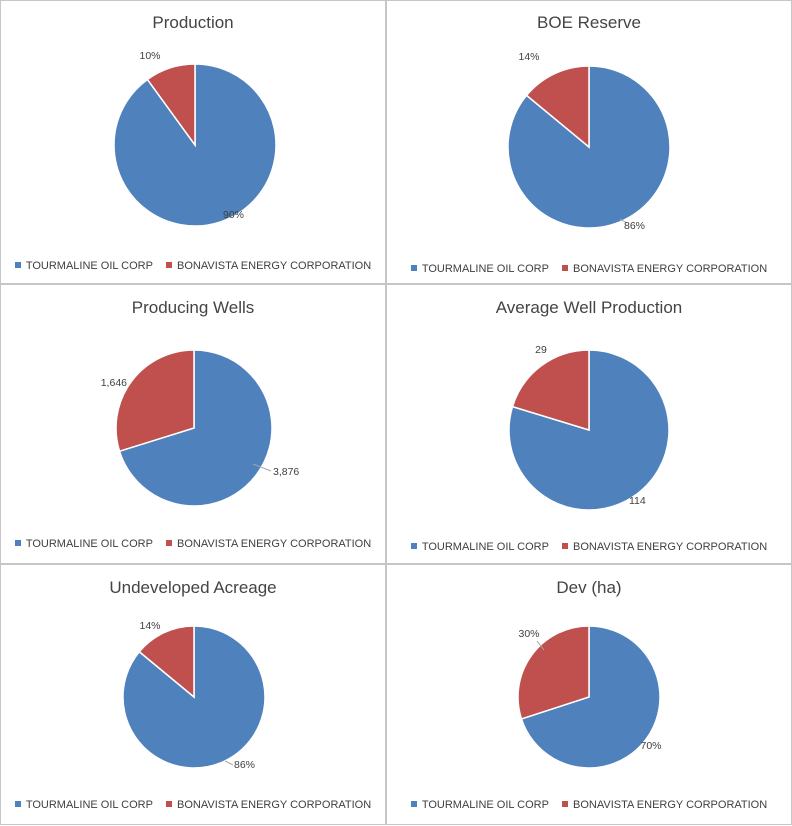  I want to click on data-label-tourmaline-oil-corp: 114, so click(637, 501).